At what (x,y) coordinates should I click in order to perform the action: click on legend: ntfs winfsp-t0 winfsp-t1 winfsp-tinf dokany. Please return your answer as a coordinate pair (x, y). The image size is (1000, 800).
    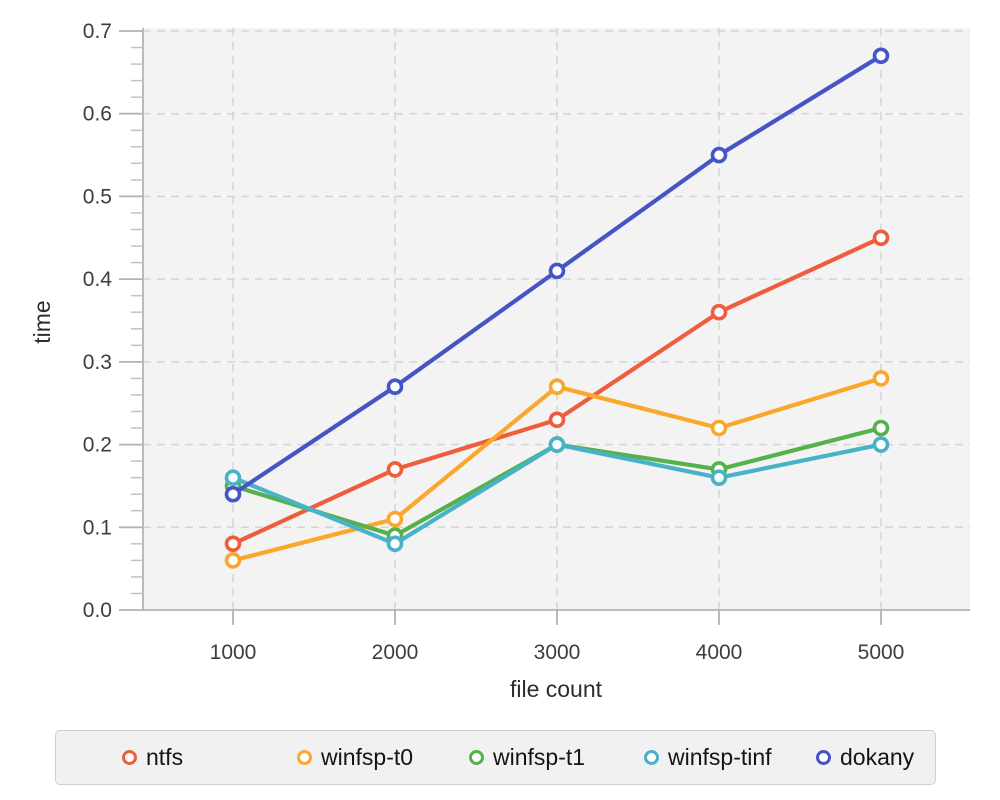
    Looking at the image, I should click on (495, 757).